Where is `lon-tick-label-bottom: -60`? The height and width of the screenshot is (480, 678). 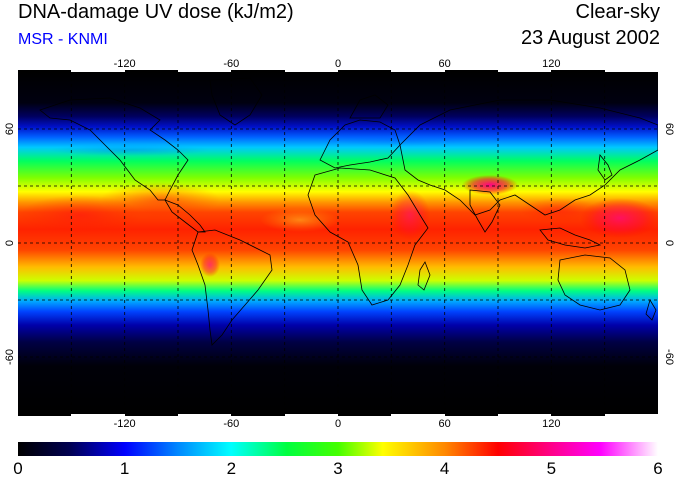
lon-tick-label-bottom: -60 is located at coordinates (231, 424).